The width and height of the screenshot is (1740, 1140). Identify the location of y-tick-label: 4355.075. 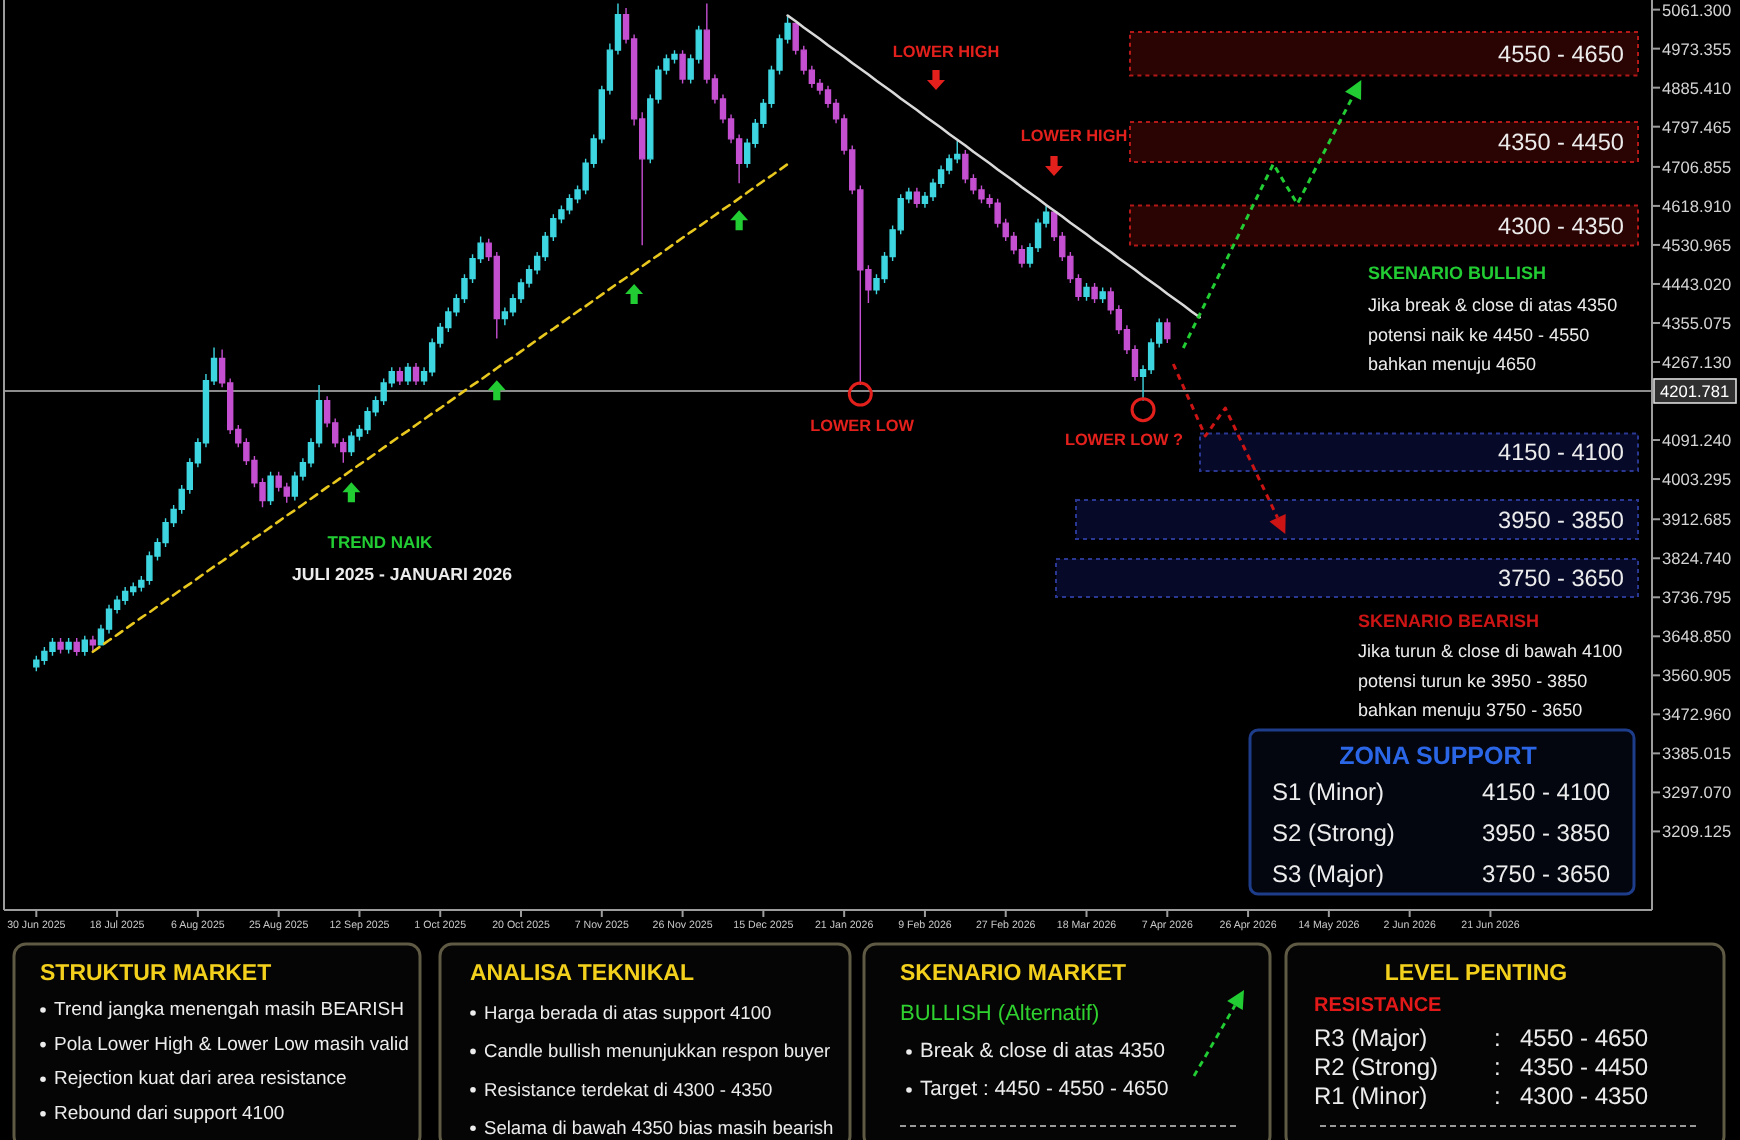
(1697, 322).